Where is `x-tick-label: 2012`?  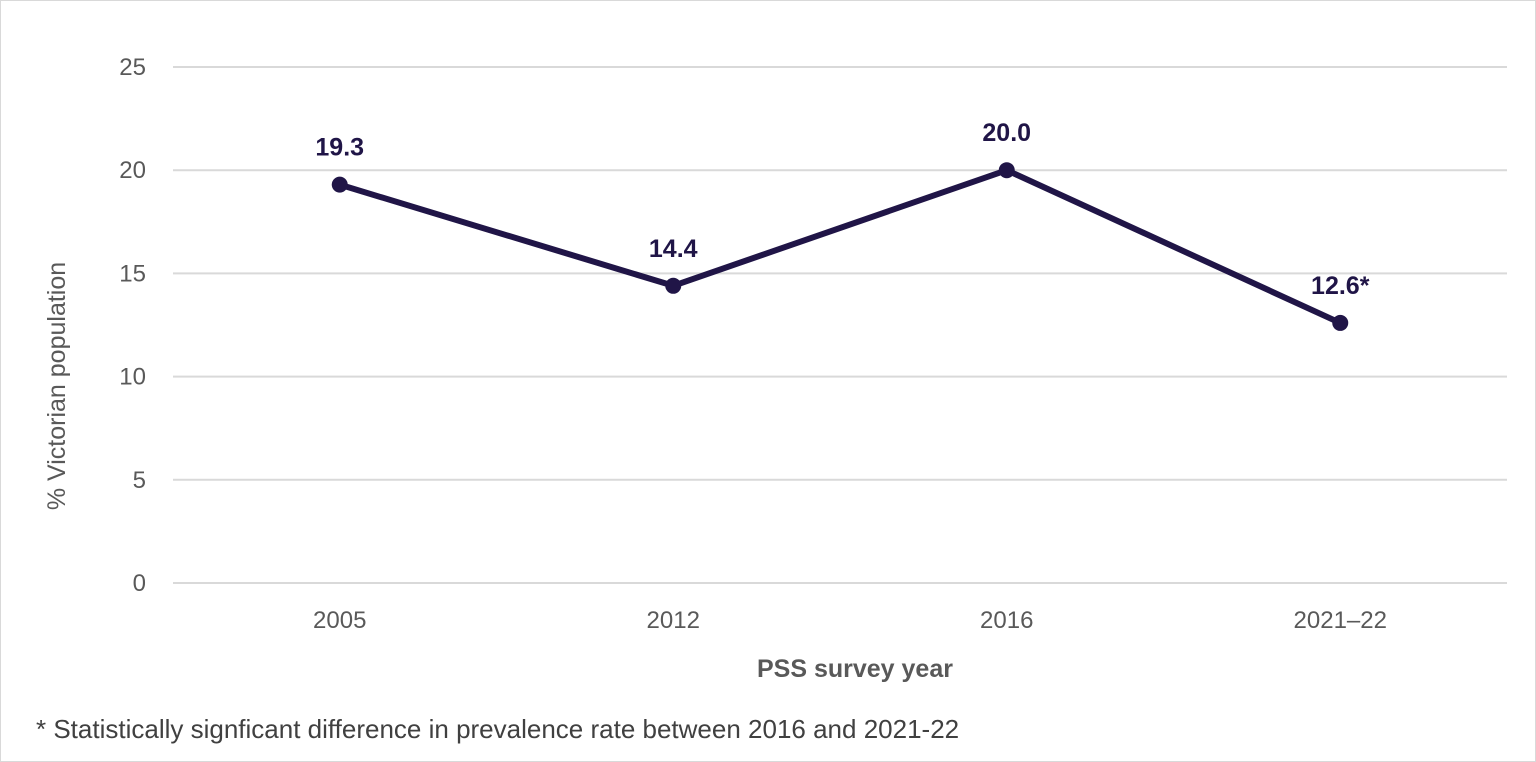
x-tick-label: 2012 is located at coordinates (673, 620).